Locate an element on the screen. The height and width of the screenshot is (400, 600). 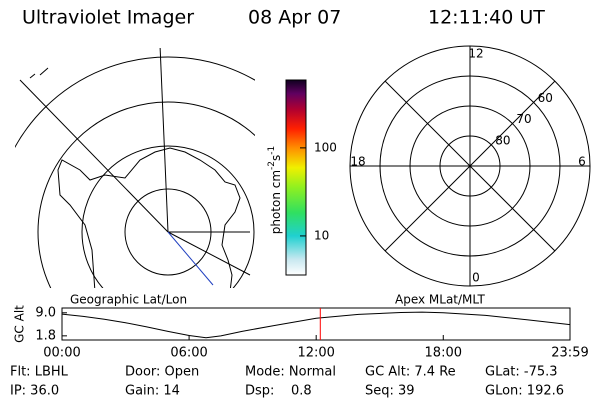
colorbar is located at coordinates (296, 177).